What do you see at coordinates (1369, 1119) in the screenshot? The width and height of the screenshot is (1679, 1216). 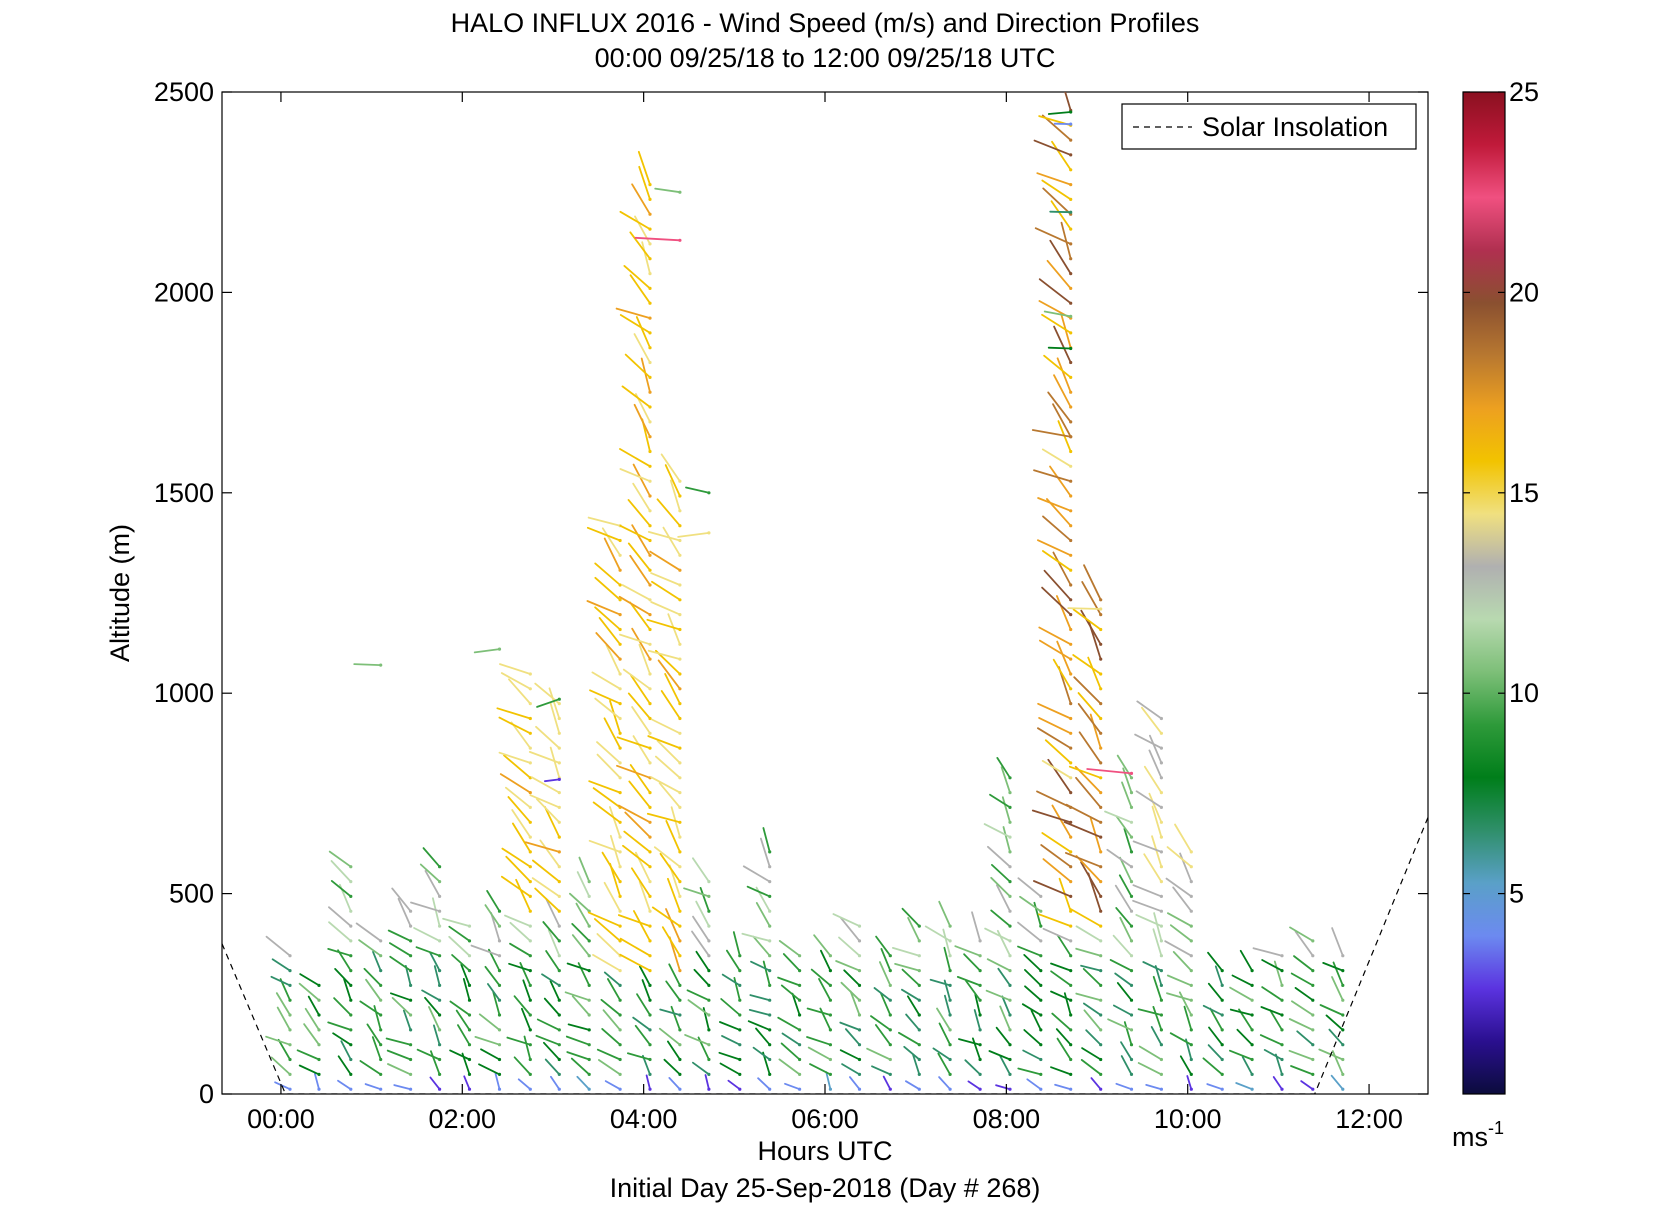 I see `x-tick-label: 12:00` at bounding box center [1369, 1119].